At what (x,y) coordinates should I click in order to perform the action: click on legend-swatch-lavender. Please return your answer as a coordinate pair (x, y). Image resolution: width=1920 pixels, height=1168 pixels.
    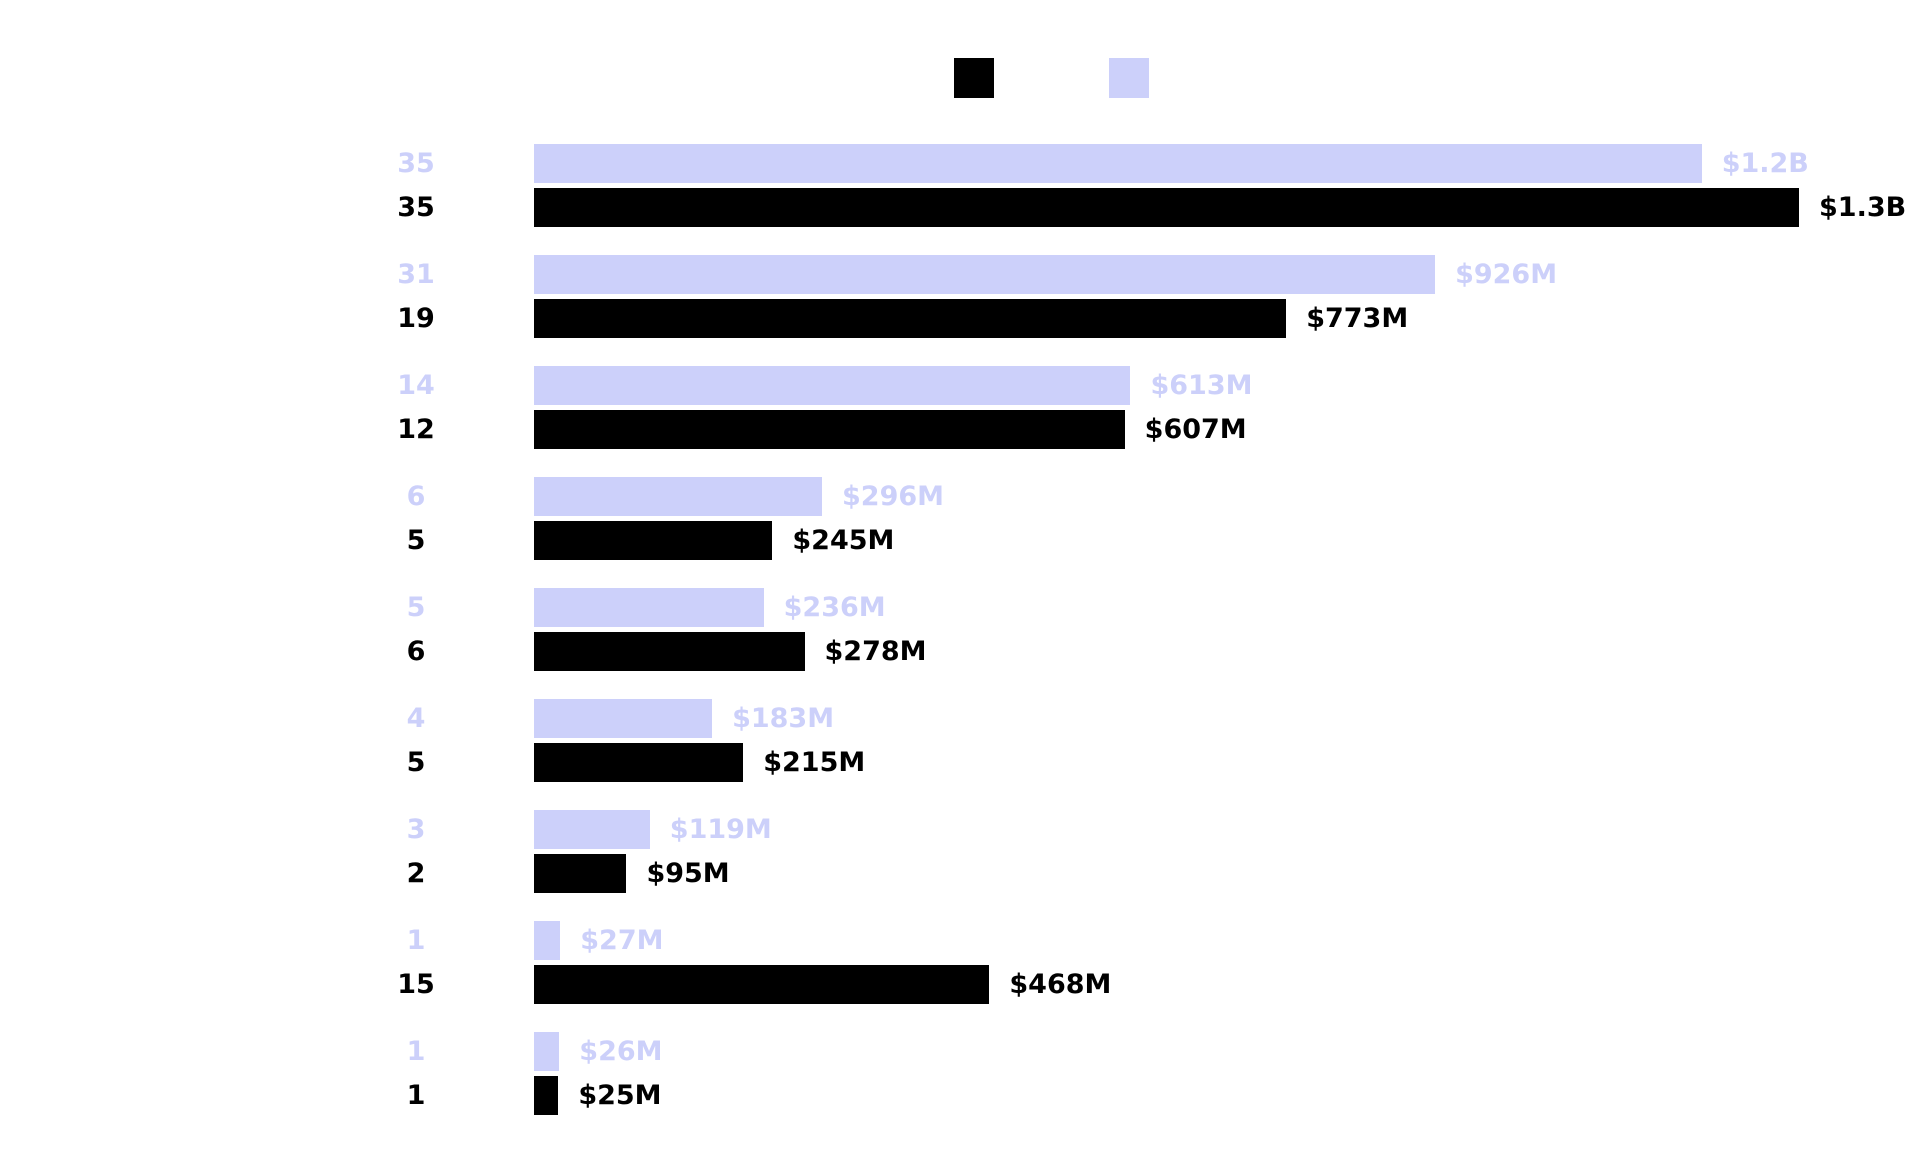
    Looking at the image, I should click on (1129, 78).